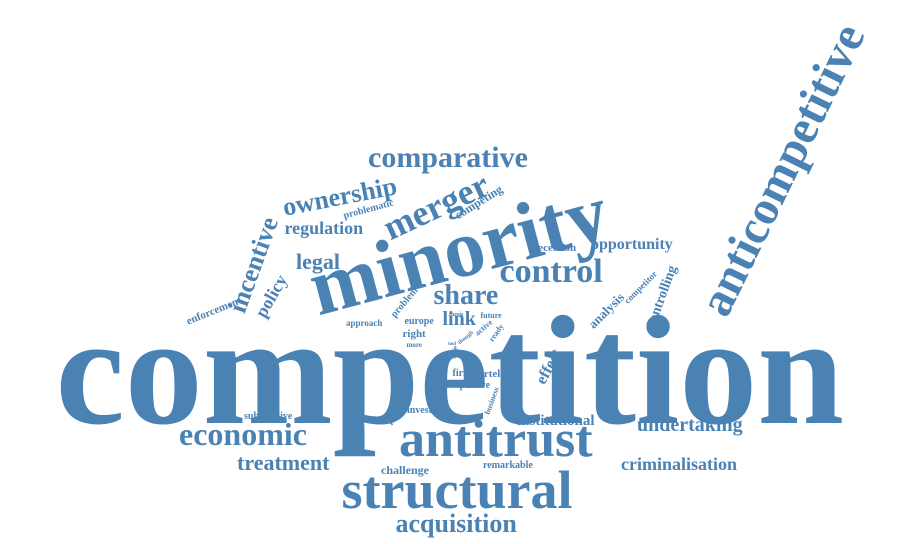  I want to click on word-future: future, so click(491, 315).